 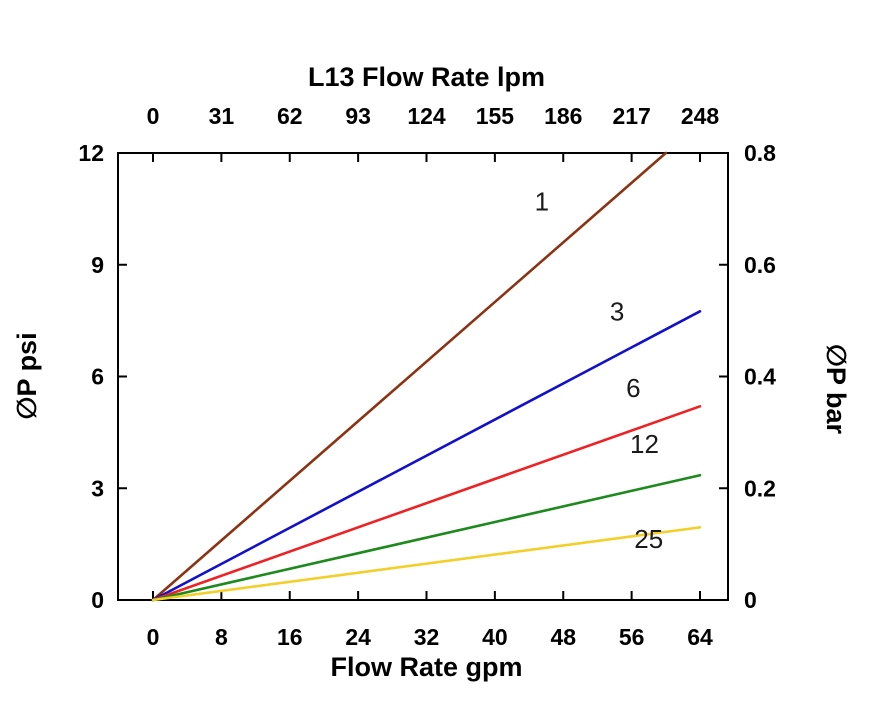 What do you see at coordinates (760, 265) in the screenshot?
I see `right-axis-tick-label: 0.6` at bounding box center [760, 265].